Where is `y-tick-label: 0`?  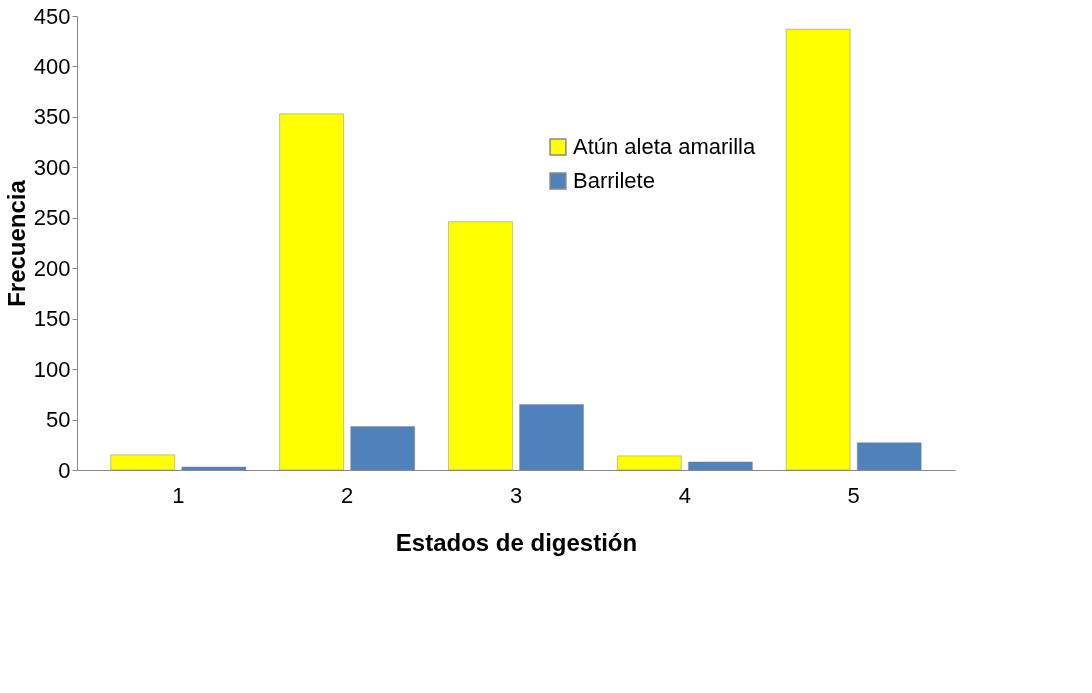 y-tick-label: 0 is located at coordinates (64, 470).